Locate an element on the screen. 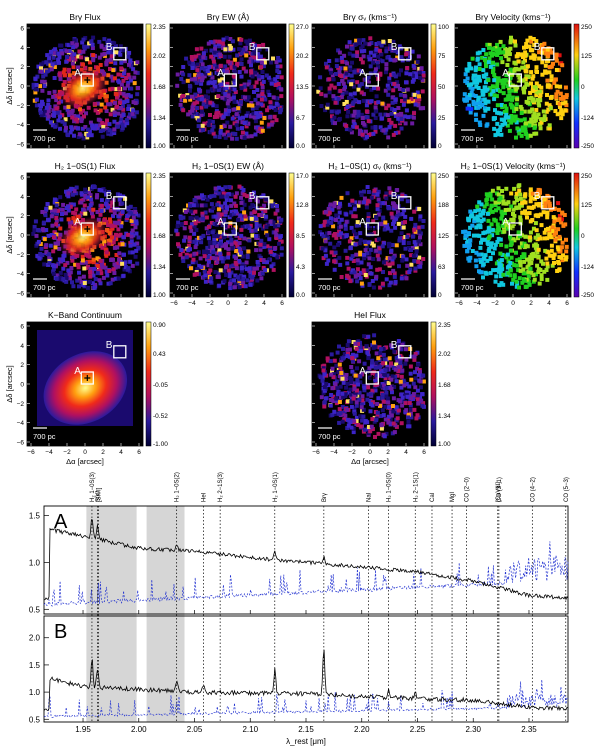 The image size is (600, 748). map-pixels is located at coordinates (371, 88).